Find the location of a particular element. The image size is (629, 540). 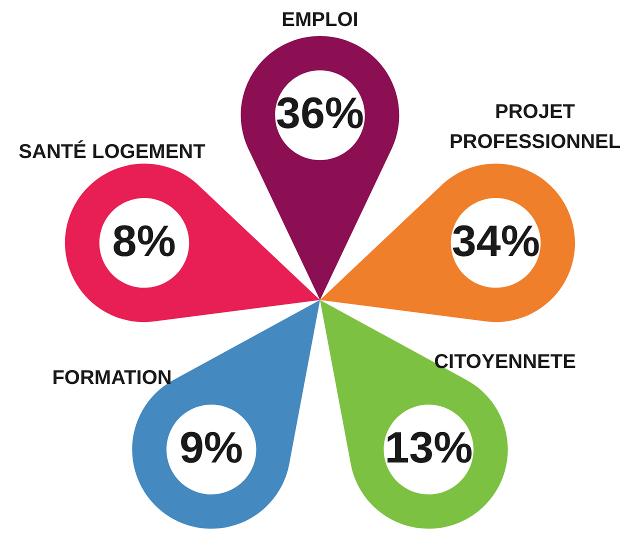

category-label: CITOYENNETE is located at coordinates (505, 362).